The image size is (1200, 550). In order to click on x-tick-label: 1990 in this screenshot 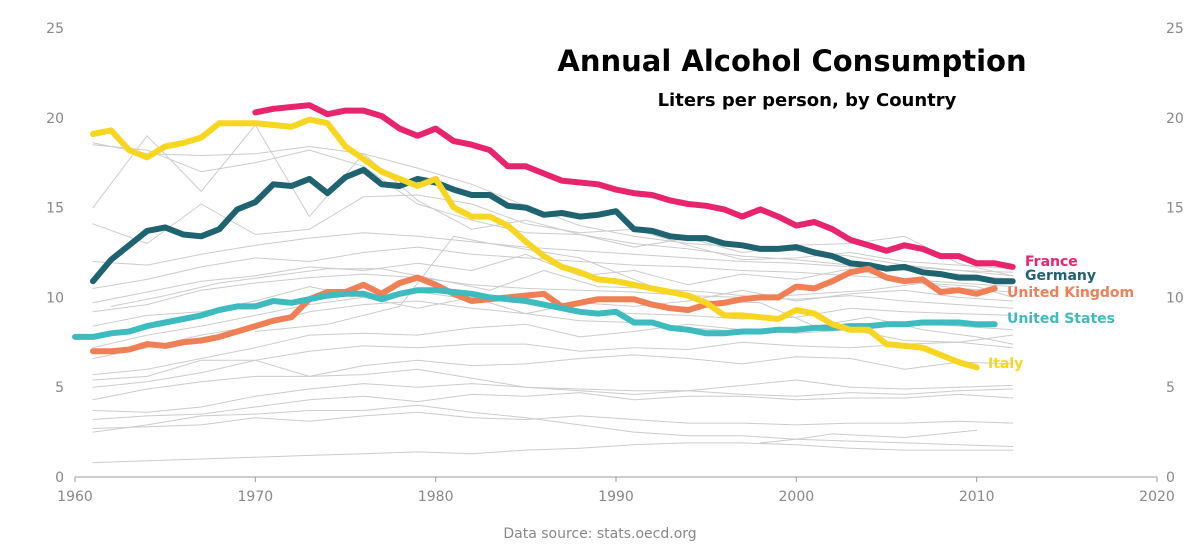, I will do `click(616, 497)`.